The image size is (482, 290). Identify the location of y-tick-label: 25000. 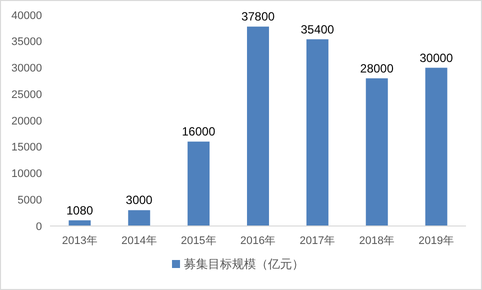
(26, 94).